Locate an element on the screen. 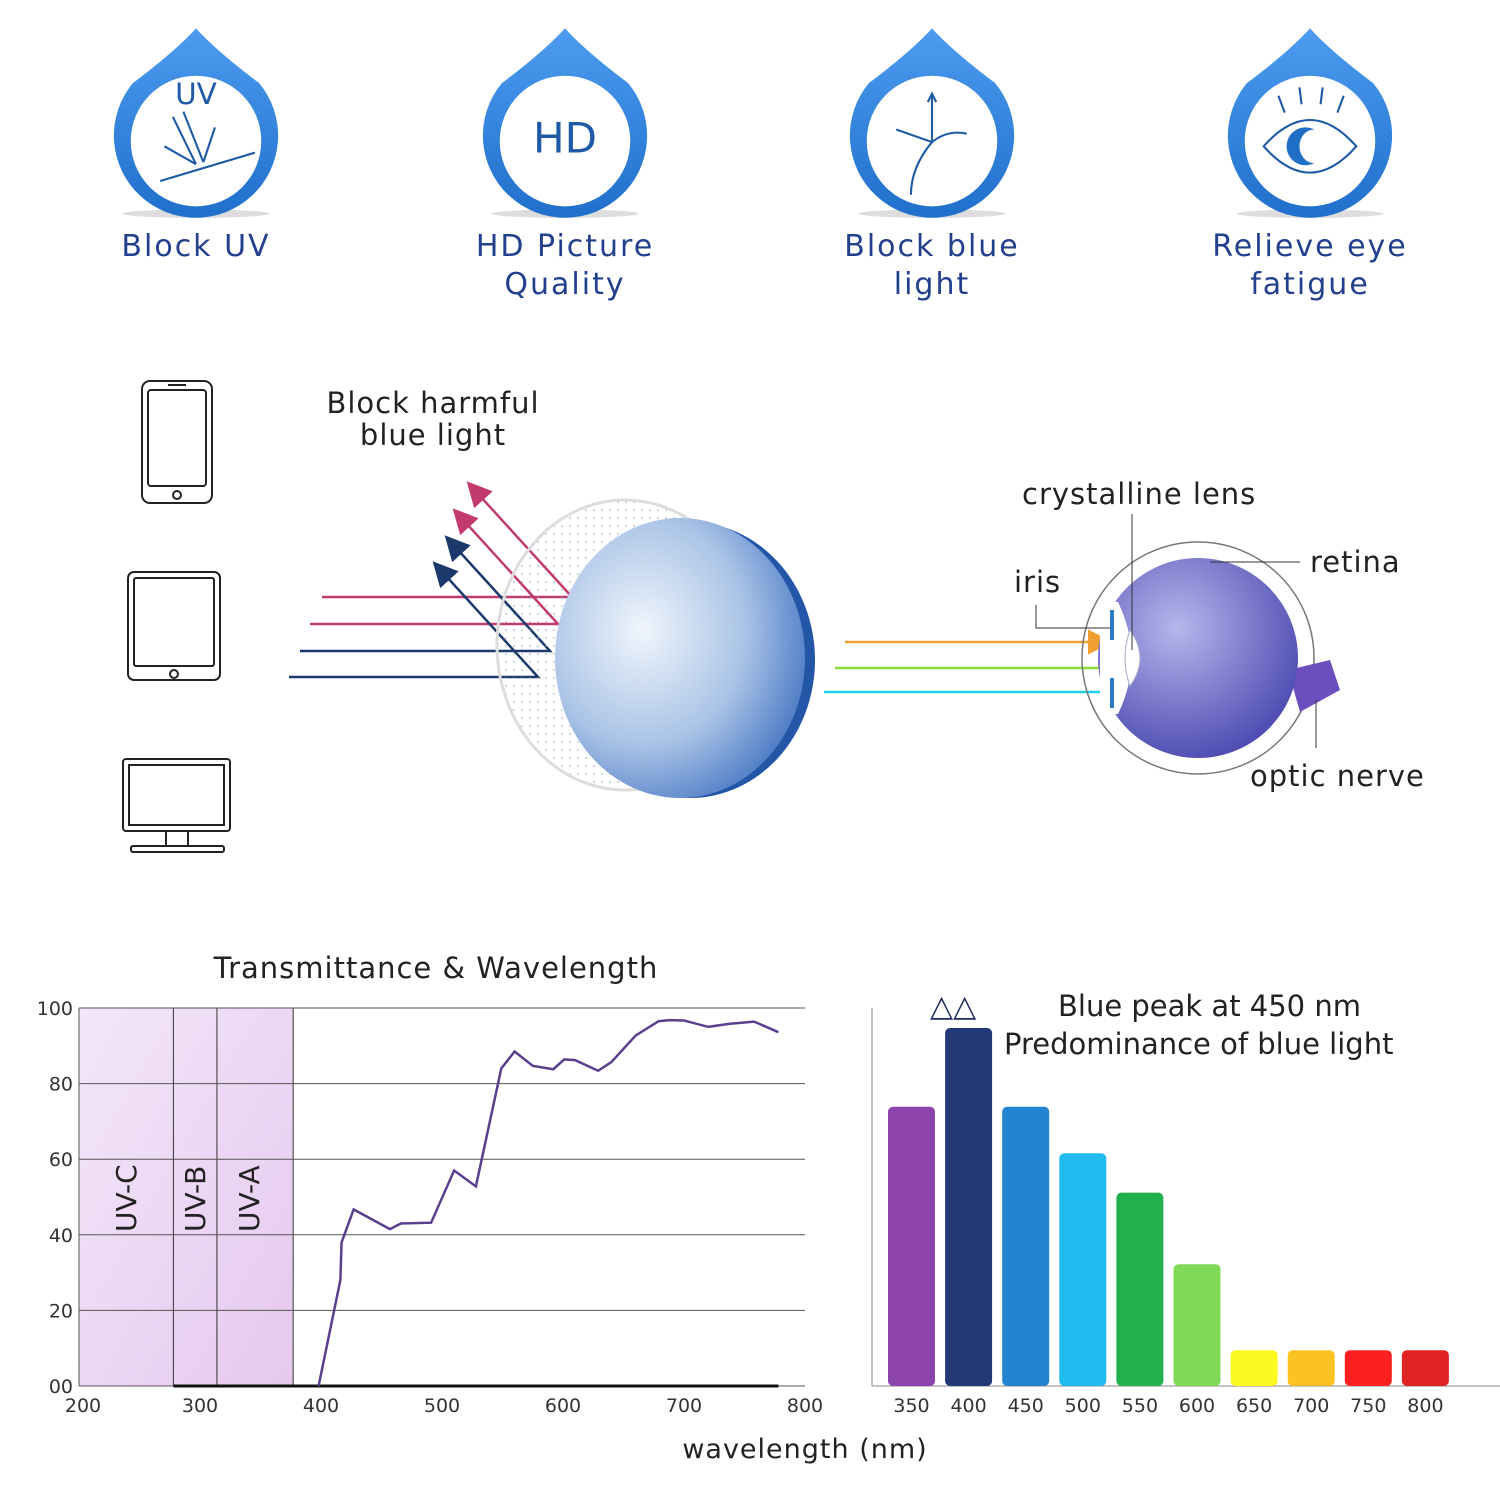 The height and width of the screenshot is (1500, 1500). feature-3: Relieve eye fatigue is located at coordinates (1310, 162).